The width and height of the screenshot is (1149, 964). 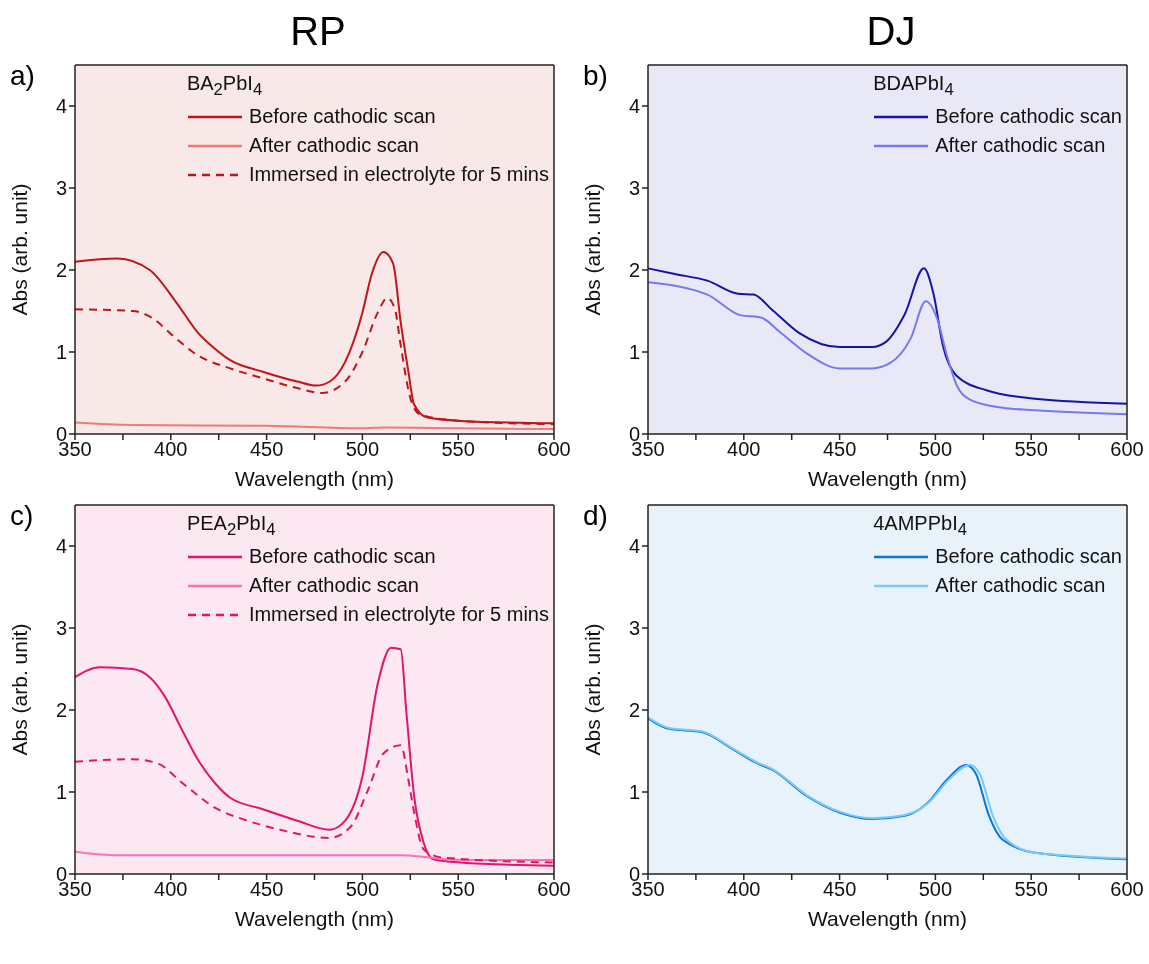 I want to click on text: a), so click(x=22, y=76).